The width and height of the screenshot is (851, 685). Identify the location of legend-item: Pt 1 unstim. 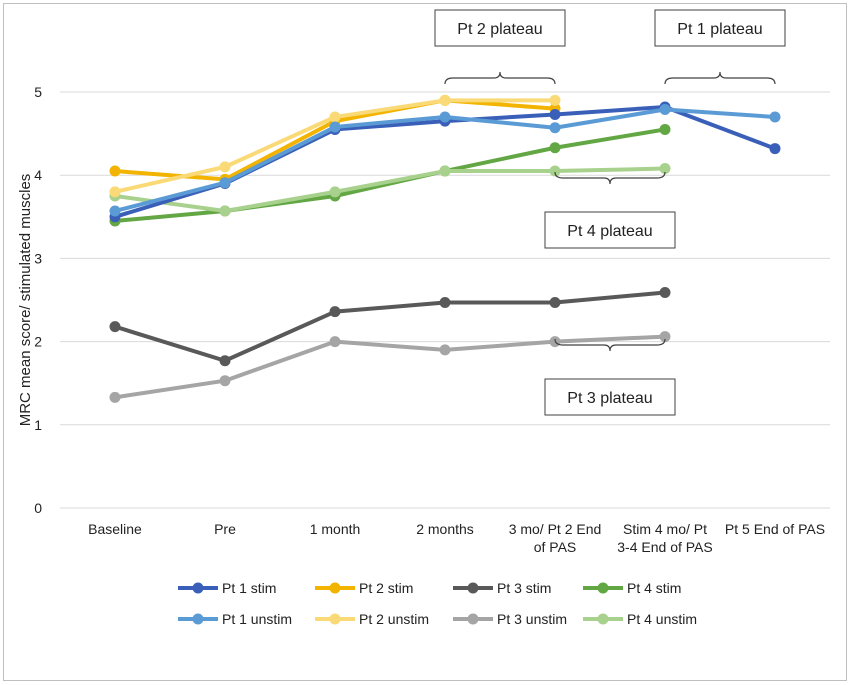
(235, 619).